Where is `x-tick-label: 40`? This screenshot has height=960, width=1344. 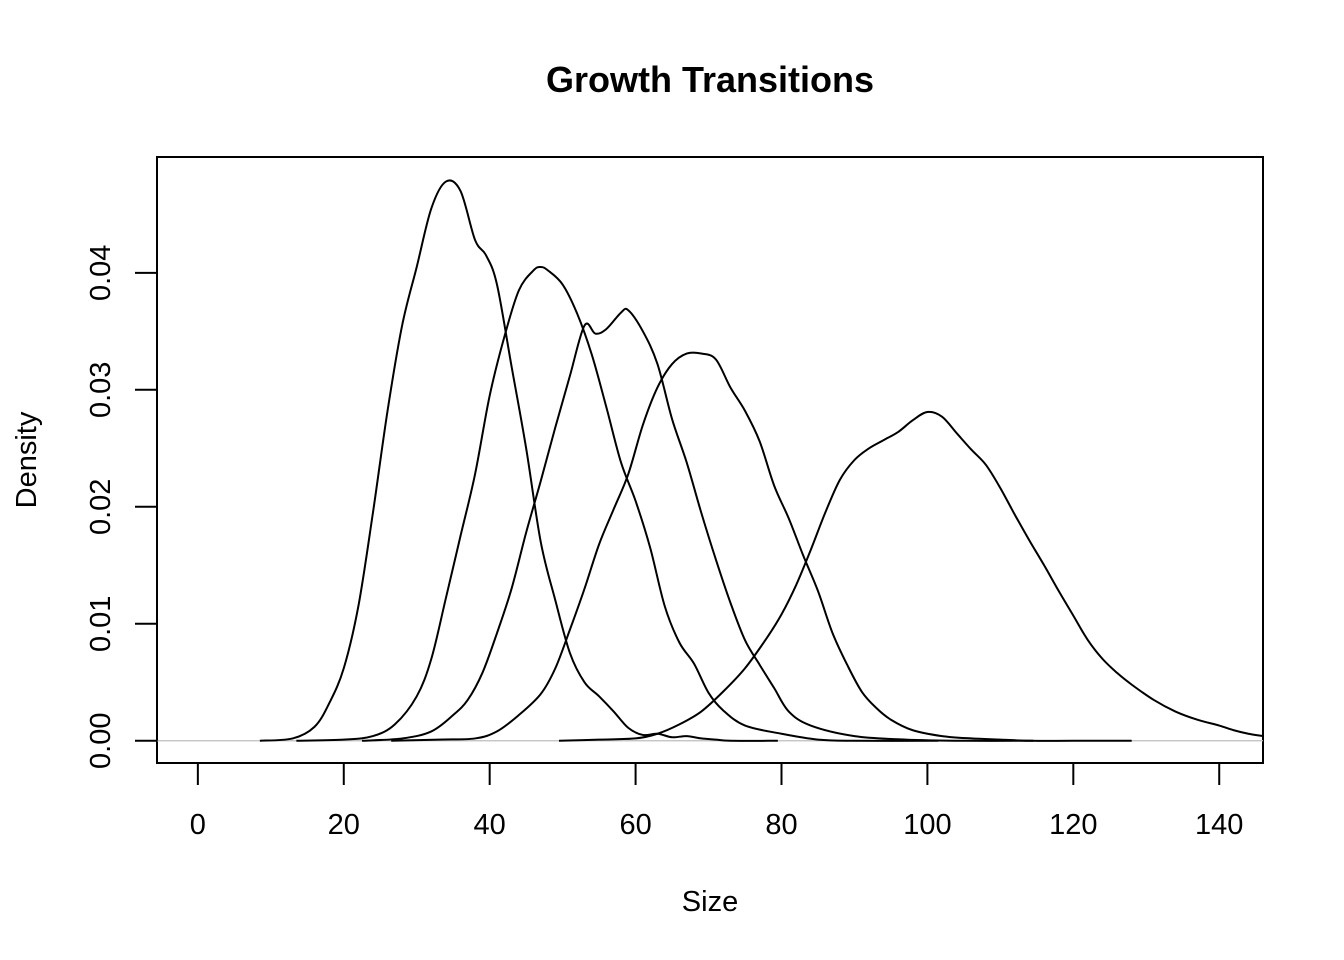
x-tick-label: 40 is located at coordinates (490, 825).